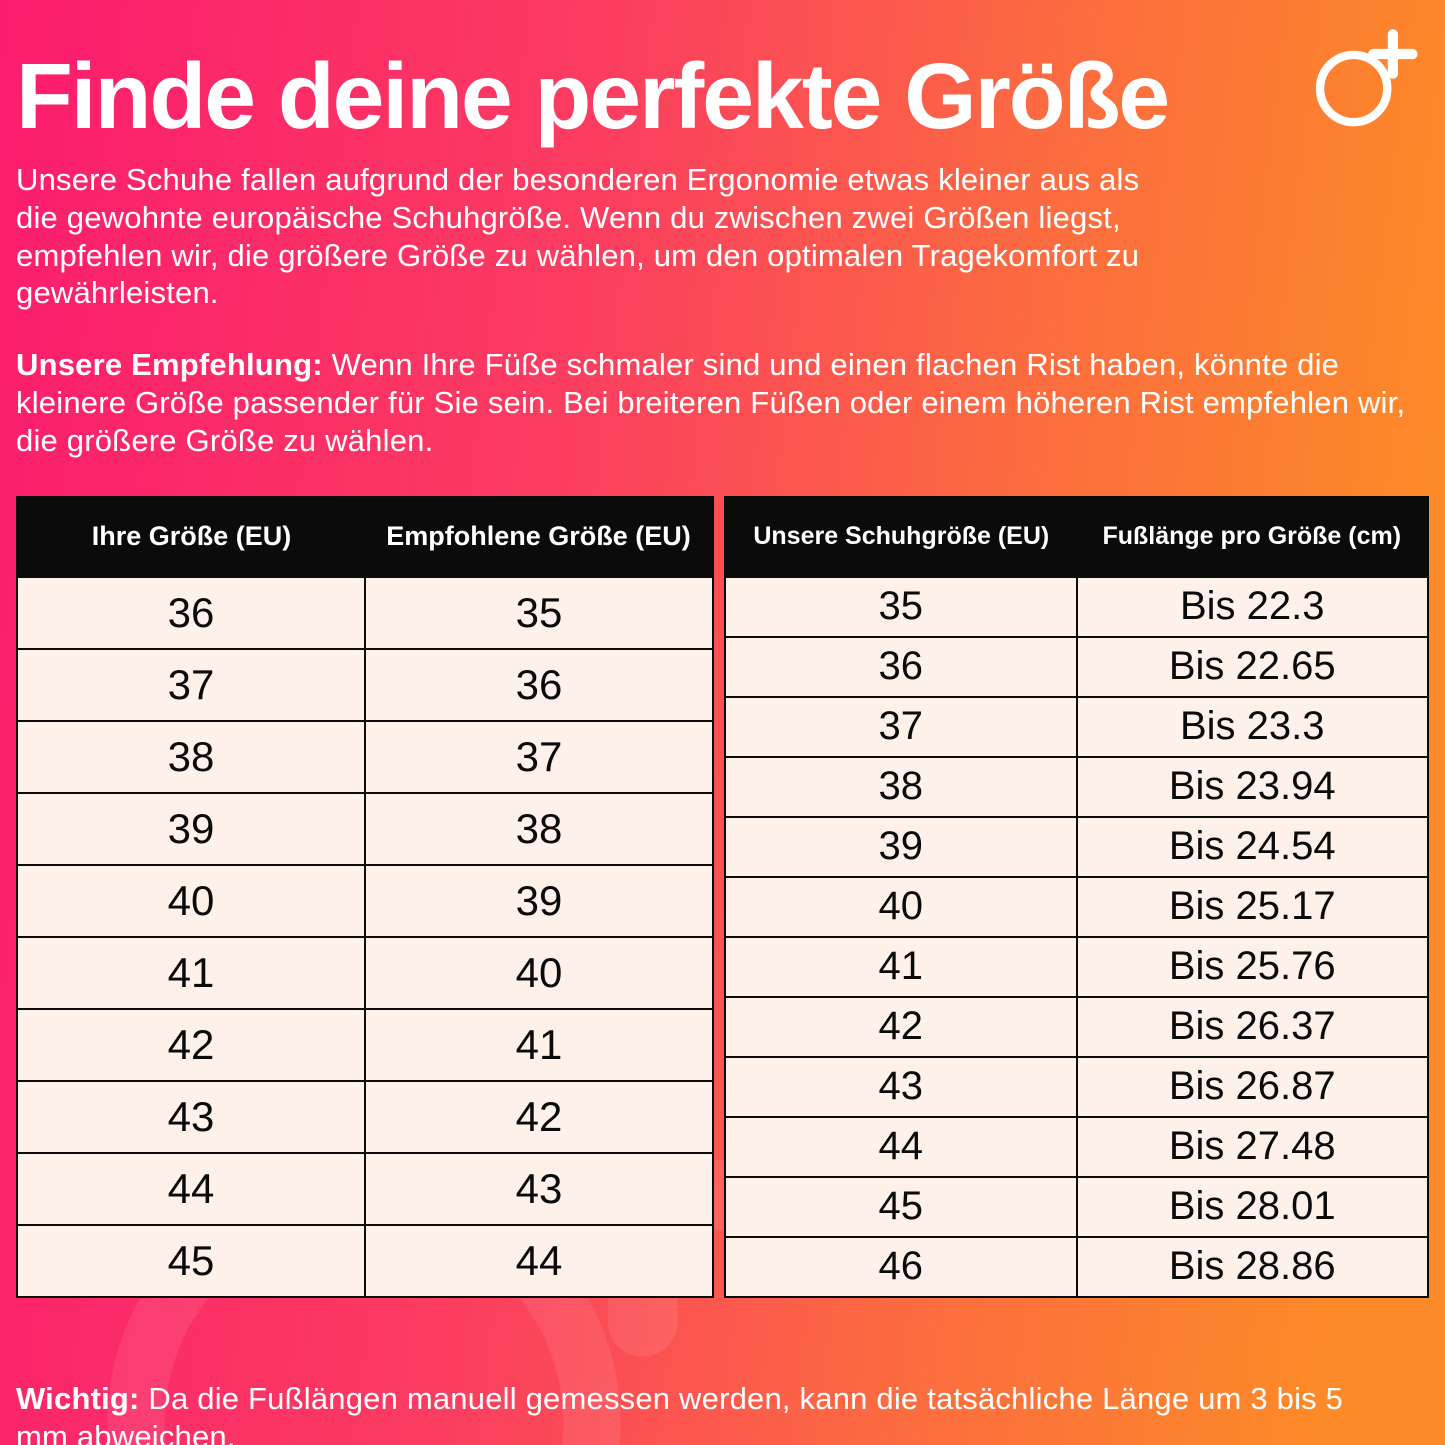 Image resolution: width=1445 pixels, height=1445 pixels. I want to click on table-row: 43 42, so click(365, 1116).